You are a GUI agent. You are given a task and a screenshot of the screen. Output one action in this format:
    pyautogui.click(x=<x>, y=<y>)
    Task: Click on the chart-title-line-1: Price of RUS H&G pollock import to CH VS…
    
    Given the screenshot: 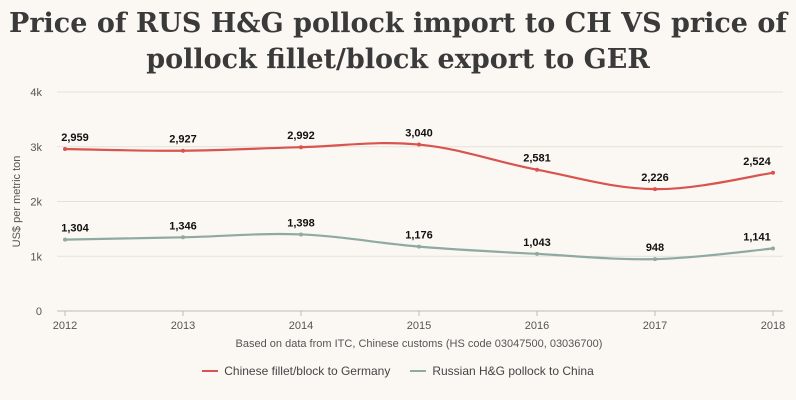 What is the action you would take?
    pyautogui.click(x=398, y=23)
    